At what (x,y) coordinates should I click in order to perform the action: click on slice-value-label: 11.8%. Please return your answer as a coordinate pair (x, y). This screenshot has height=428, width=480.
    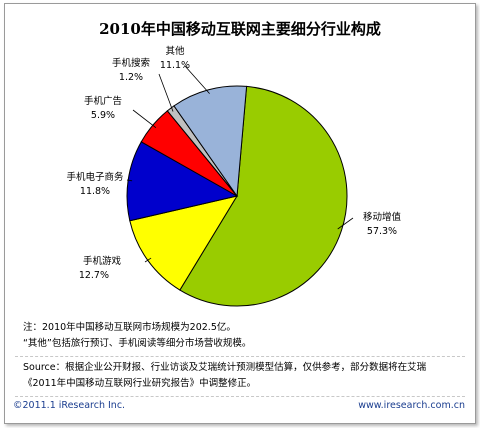
    Looking at the image, I should click on (95, 191).